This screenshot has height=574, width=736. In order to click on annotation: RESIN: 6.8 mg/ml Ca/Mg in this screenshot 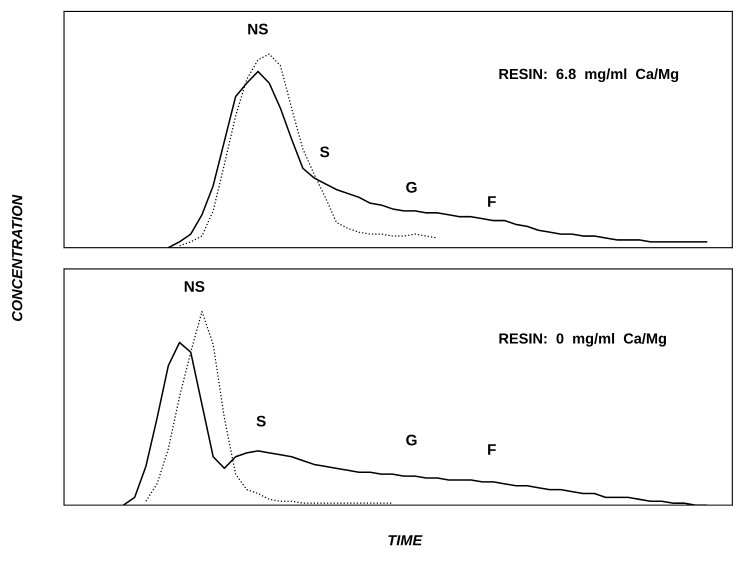, I will do `click(588, 75)`.